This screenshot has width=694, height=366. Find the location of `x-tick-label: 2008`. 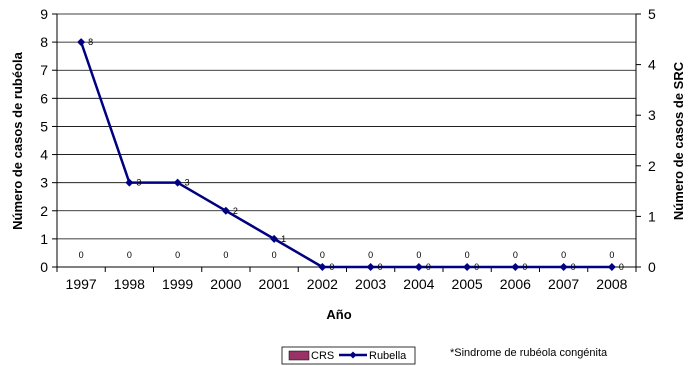

x-tick-label: 2008 is located at coordinates (611, 284).